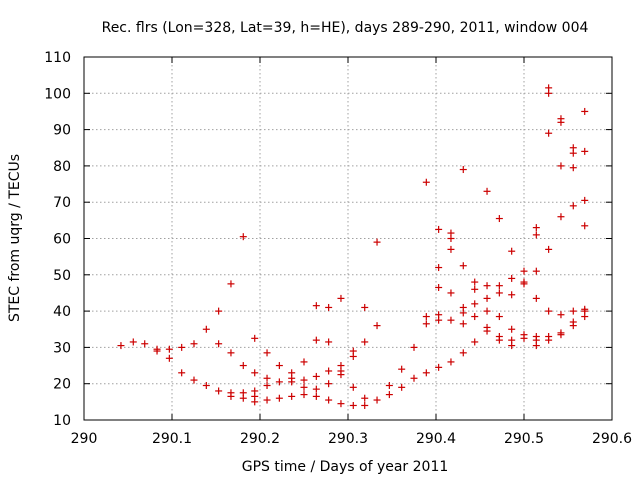  Describe the element at coordinates (172, 439) in the screenshot. I see `x-tick-label: 290.1` at that location.